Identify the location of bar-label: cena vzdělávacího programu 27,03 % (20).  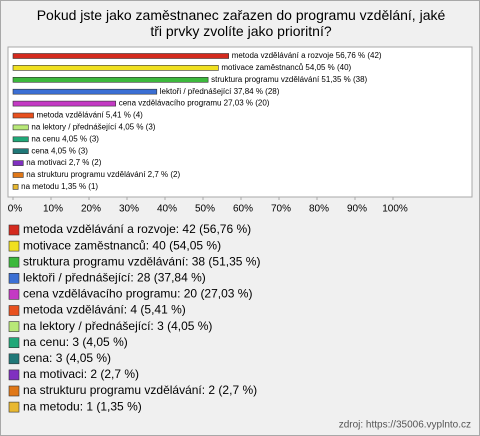
(194, 103).